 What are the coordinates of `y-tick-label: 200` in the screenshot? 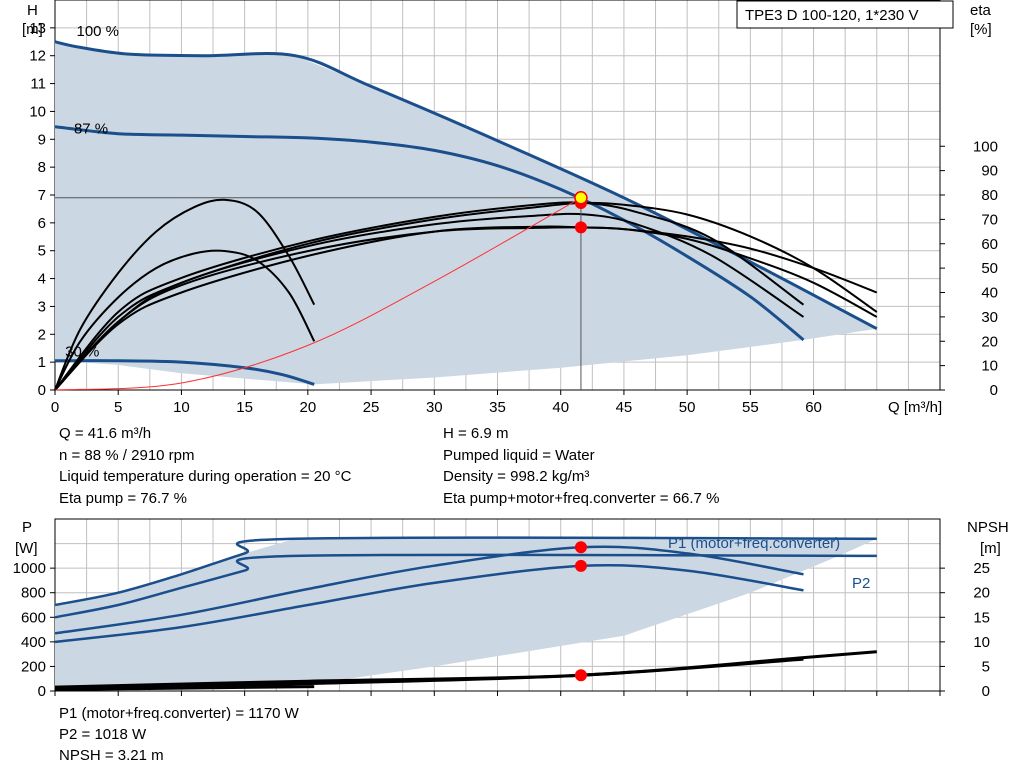 It's located at (33, 666).